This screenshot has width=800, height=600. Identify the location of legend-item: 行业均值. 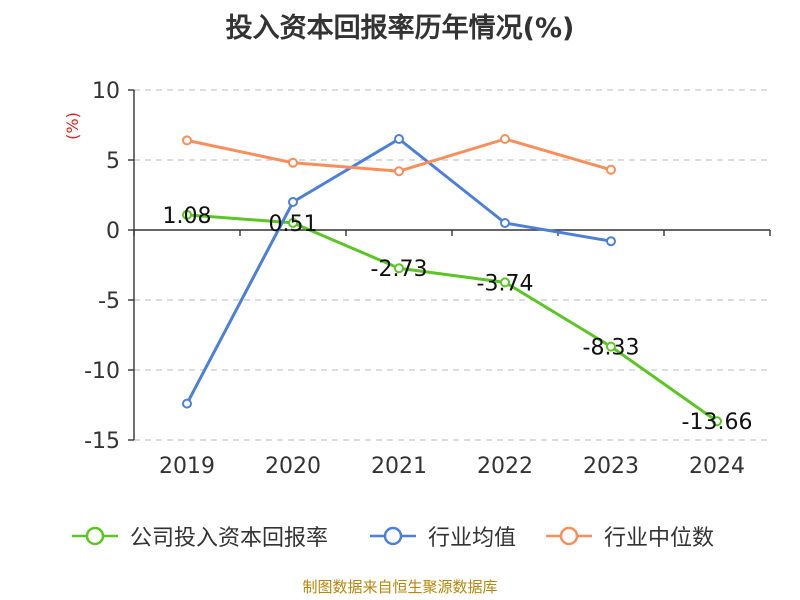
(443, 536).